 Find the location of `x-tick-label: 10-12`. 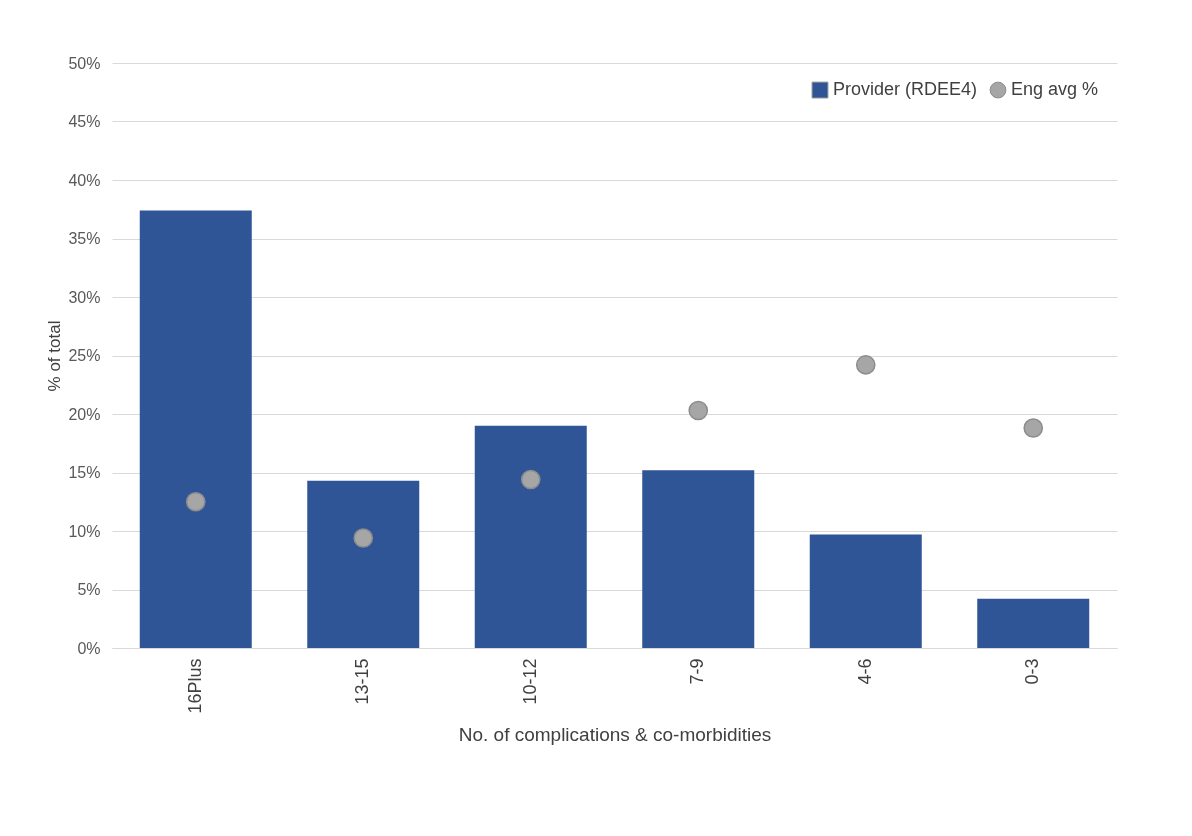

x-tick-label: 10-12 is located at coordinates (529, 681).